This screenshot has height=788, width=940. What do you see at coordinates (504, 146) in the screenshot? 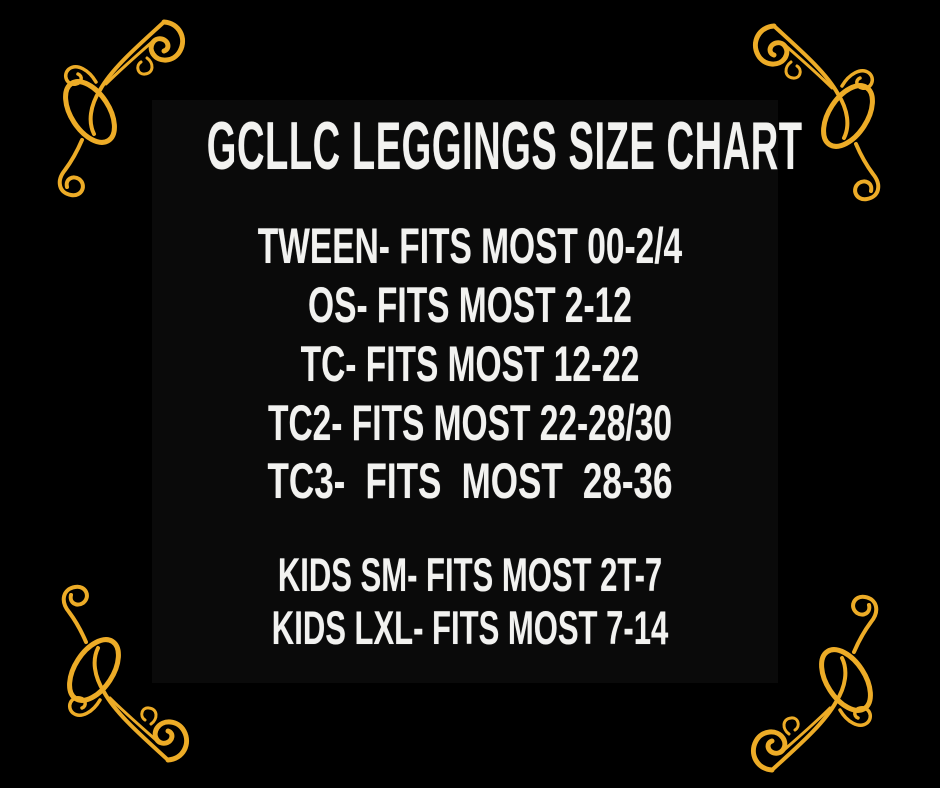
I see `page-title: GCLLC LEGGINGS SIZE CHART` at bounding box center [504, 146].